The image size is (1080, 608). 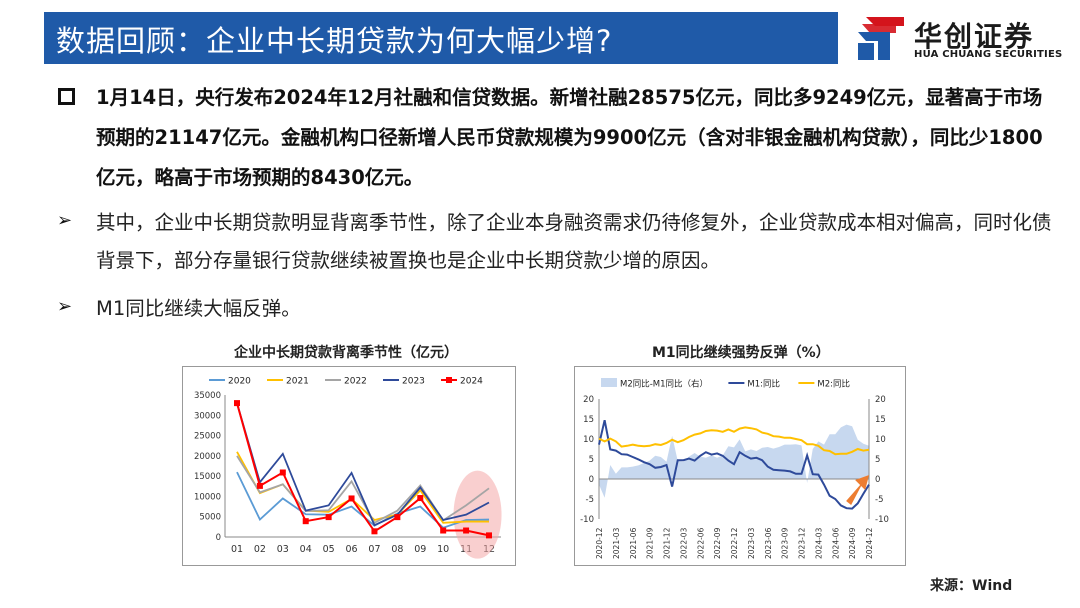 I want to click on chart2-left-tick-label: -10, so click(x=587, y=520).